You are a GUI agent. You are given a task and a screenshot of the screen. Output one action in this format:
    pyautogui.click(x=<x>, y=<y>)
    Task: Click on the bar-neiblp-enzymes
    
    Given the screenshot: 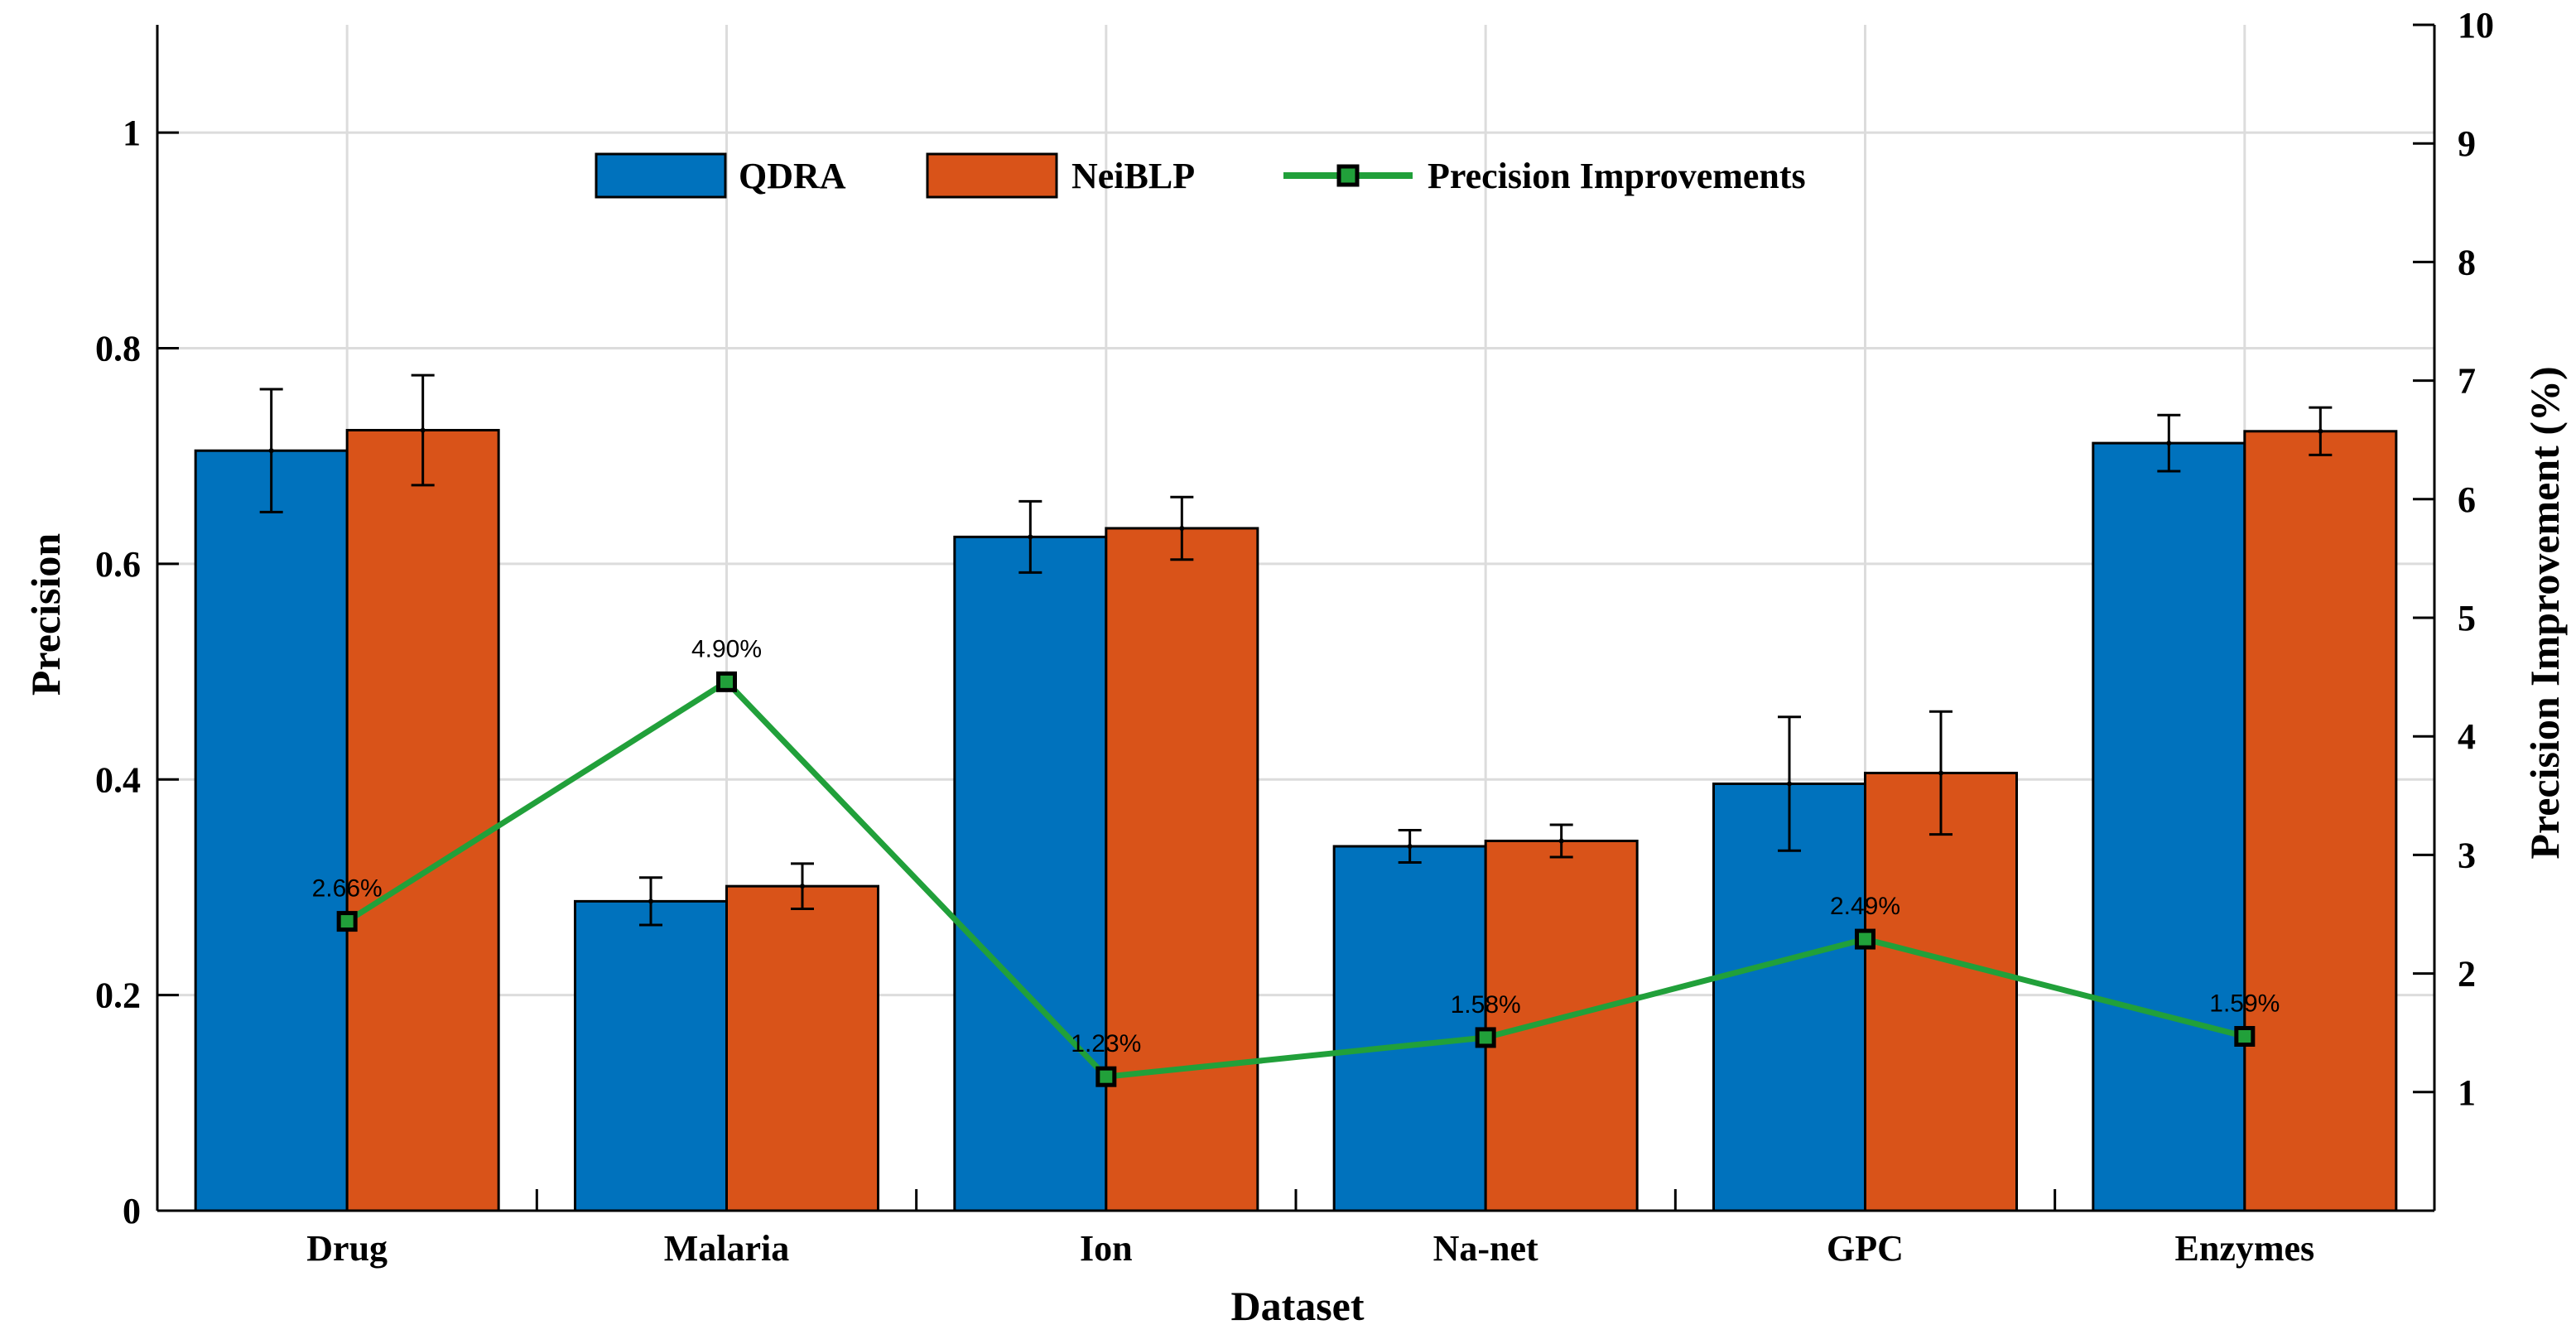 What is the action you would take?
    pyautogui.click(x=2320, y=821)
    